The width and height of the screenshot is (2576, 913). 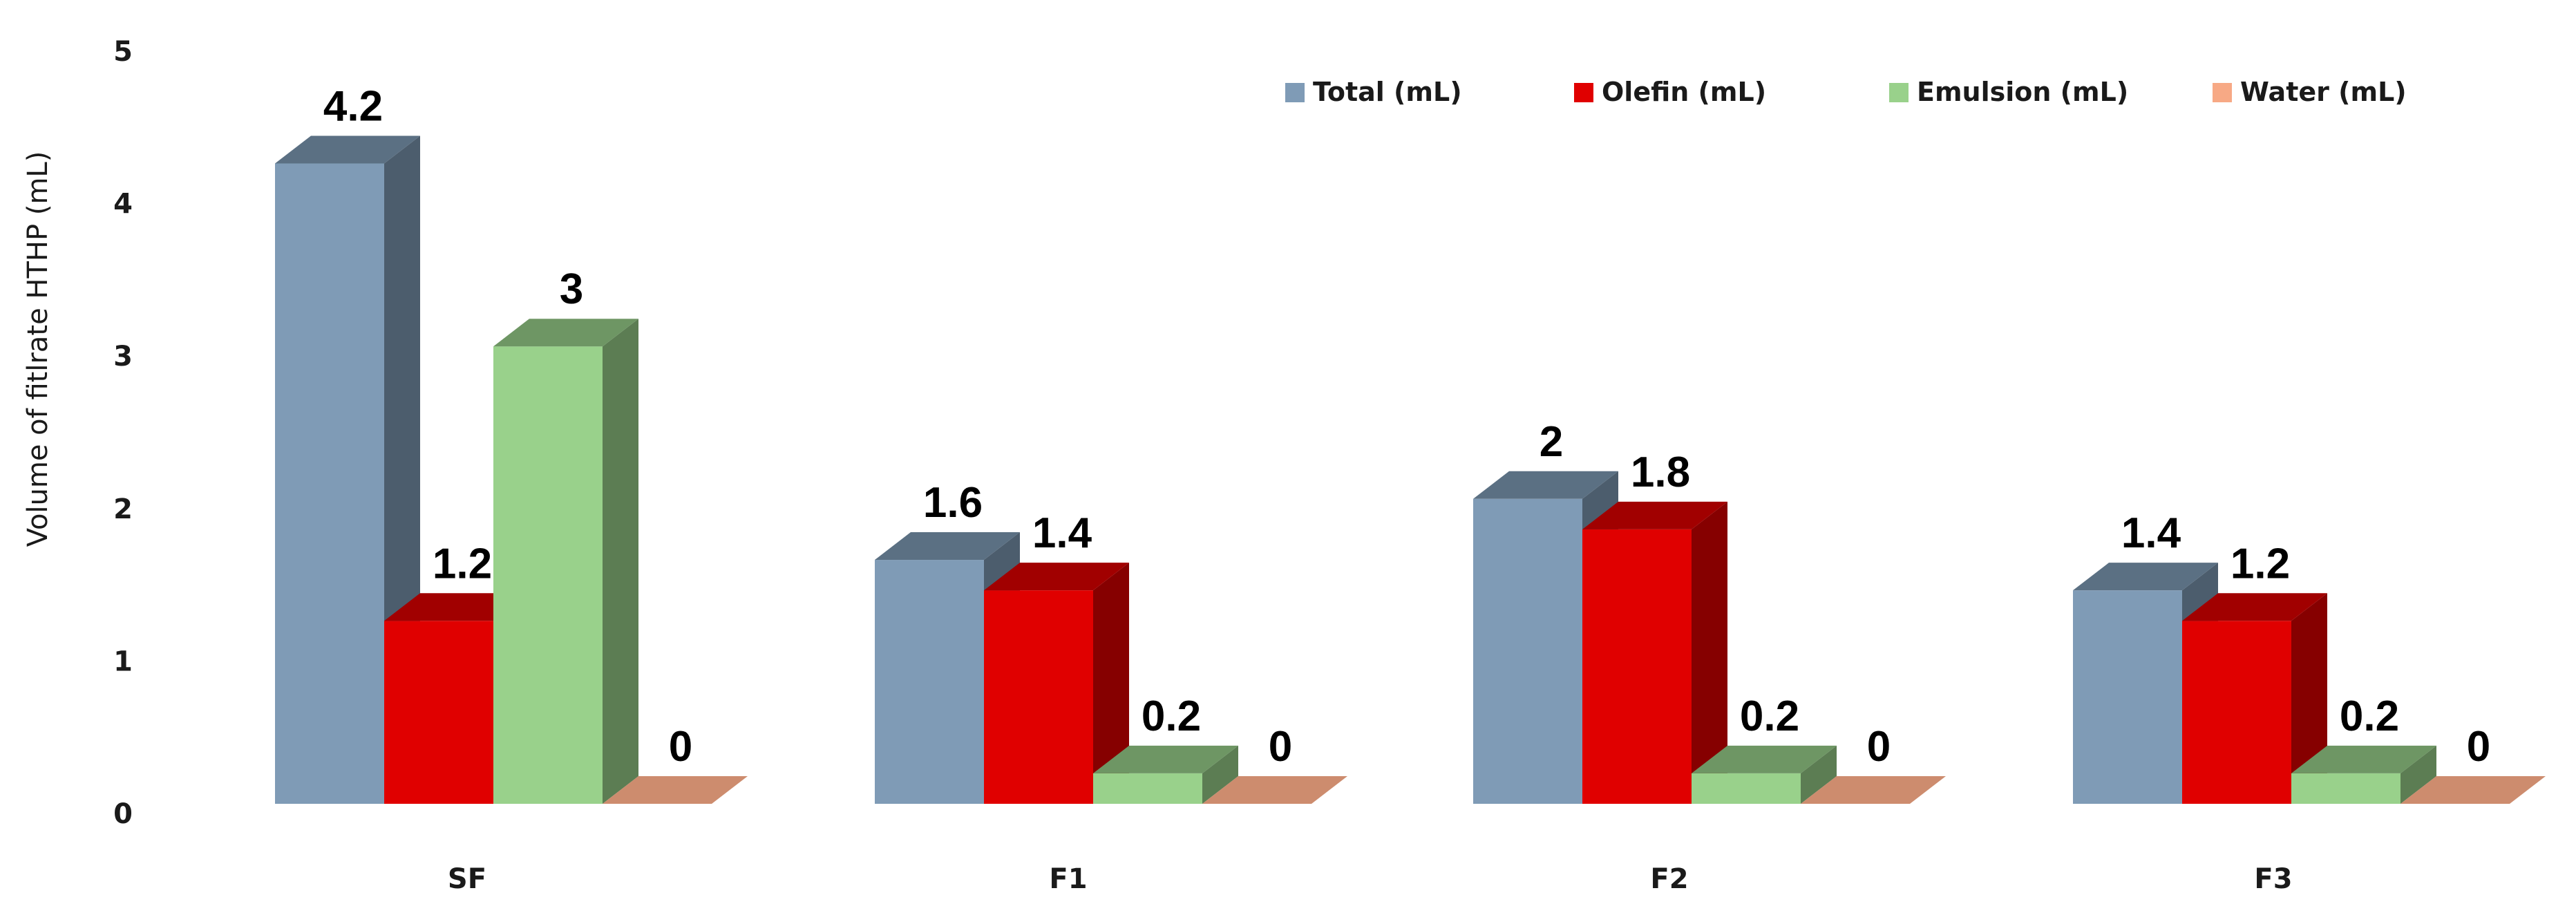 I want to click on legend-item: Water (mL), so click(x=2310, y=92).